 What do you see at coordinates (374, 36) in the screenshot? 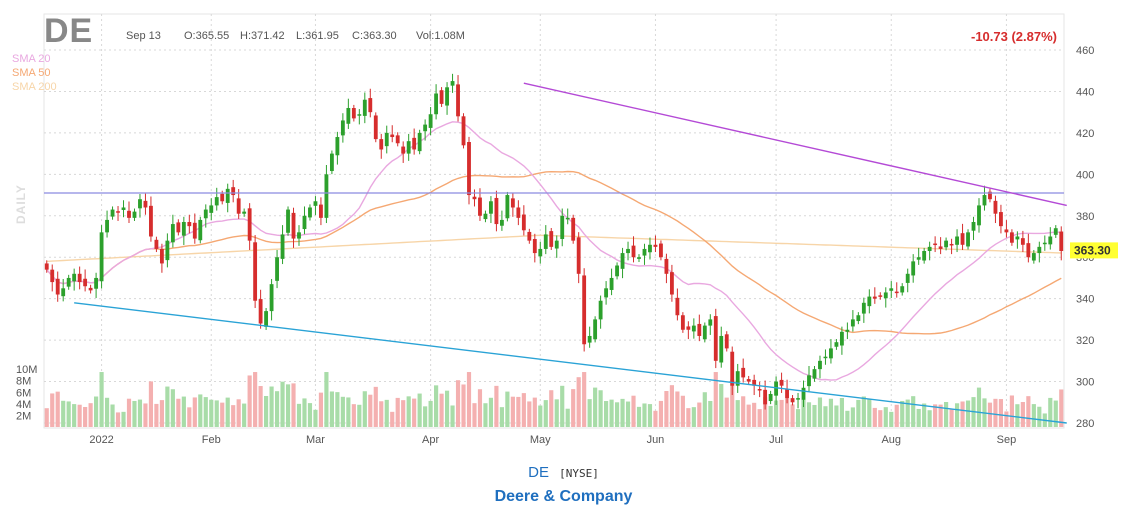
I see `quote-close: C:363.30` at bounding box center [374, 36].